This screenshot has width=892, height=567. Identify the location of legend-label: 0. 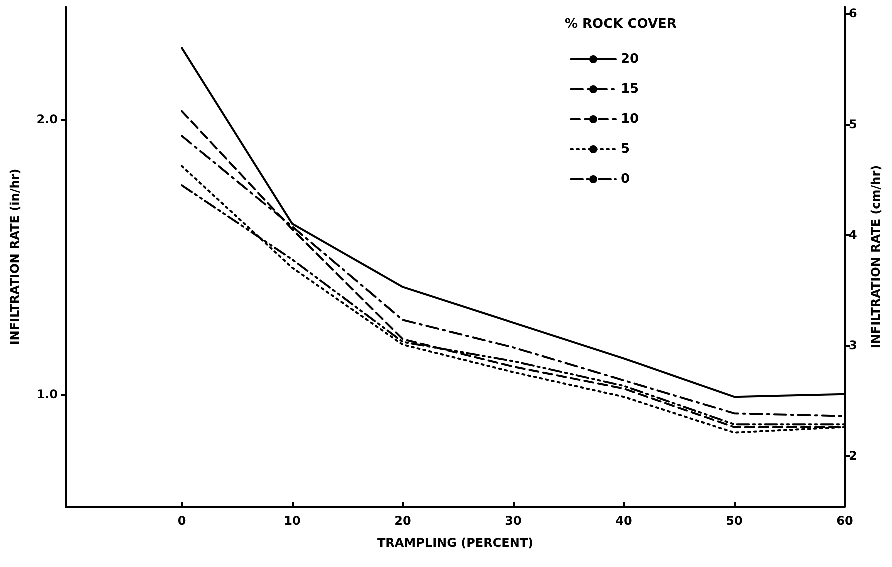
(625, 179).